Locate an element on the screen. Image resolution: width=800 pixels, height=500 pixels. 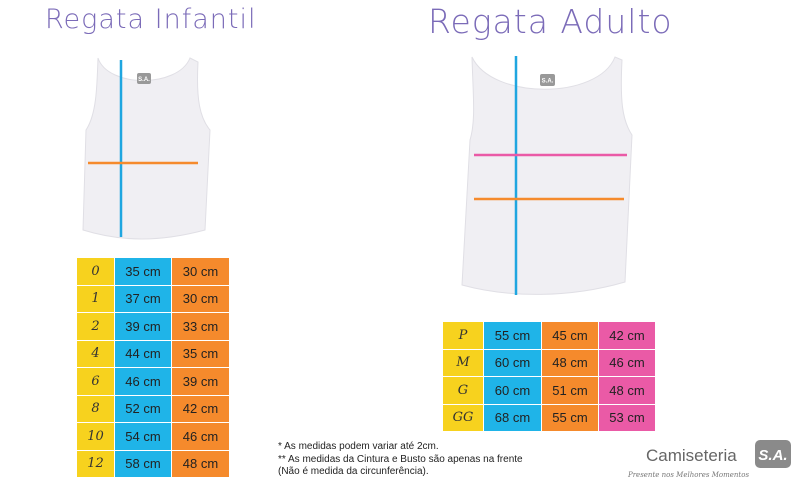
size-cell: 8 is located at coordinates (96, 409).